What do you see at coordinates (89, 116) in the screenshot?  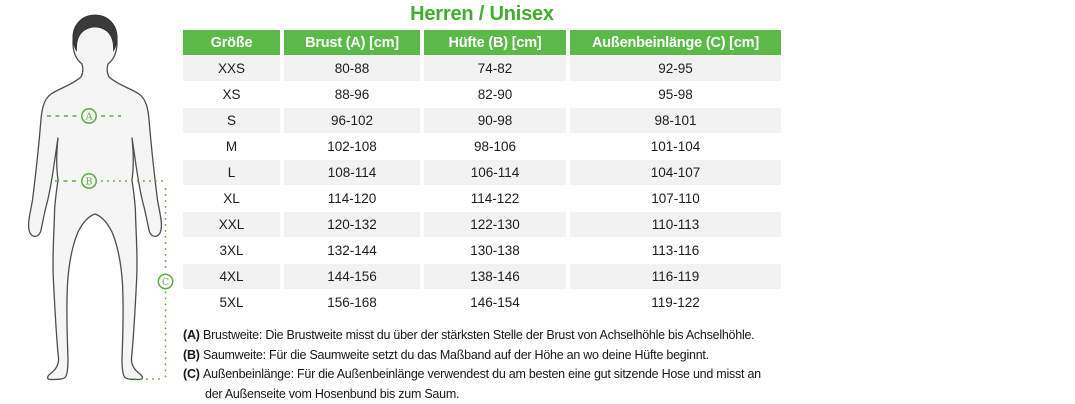 I see `marker-a-label: A` at bounding box center [89, 116].